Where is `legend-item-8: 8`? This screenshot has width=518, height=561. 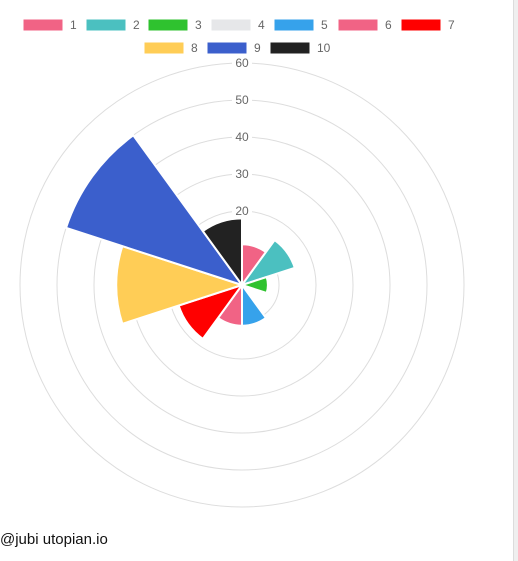 legend-item-8: 8 is located at coordinates (170, 48).